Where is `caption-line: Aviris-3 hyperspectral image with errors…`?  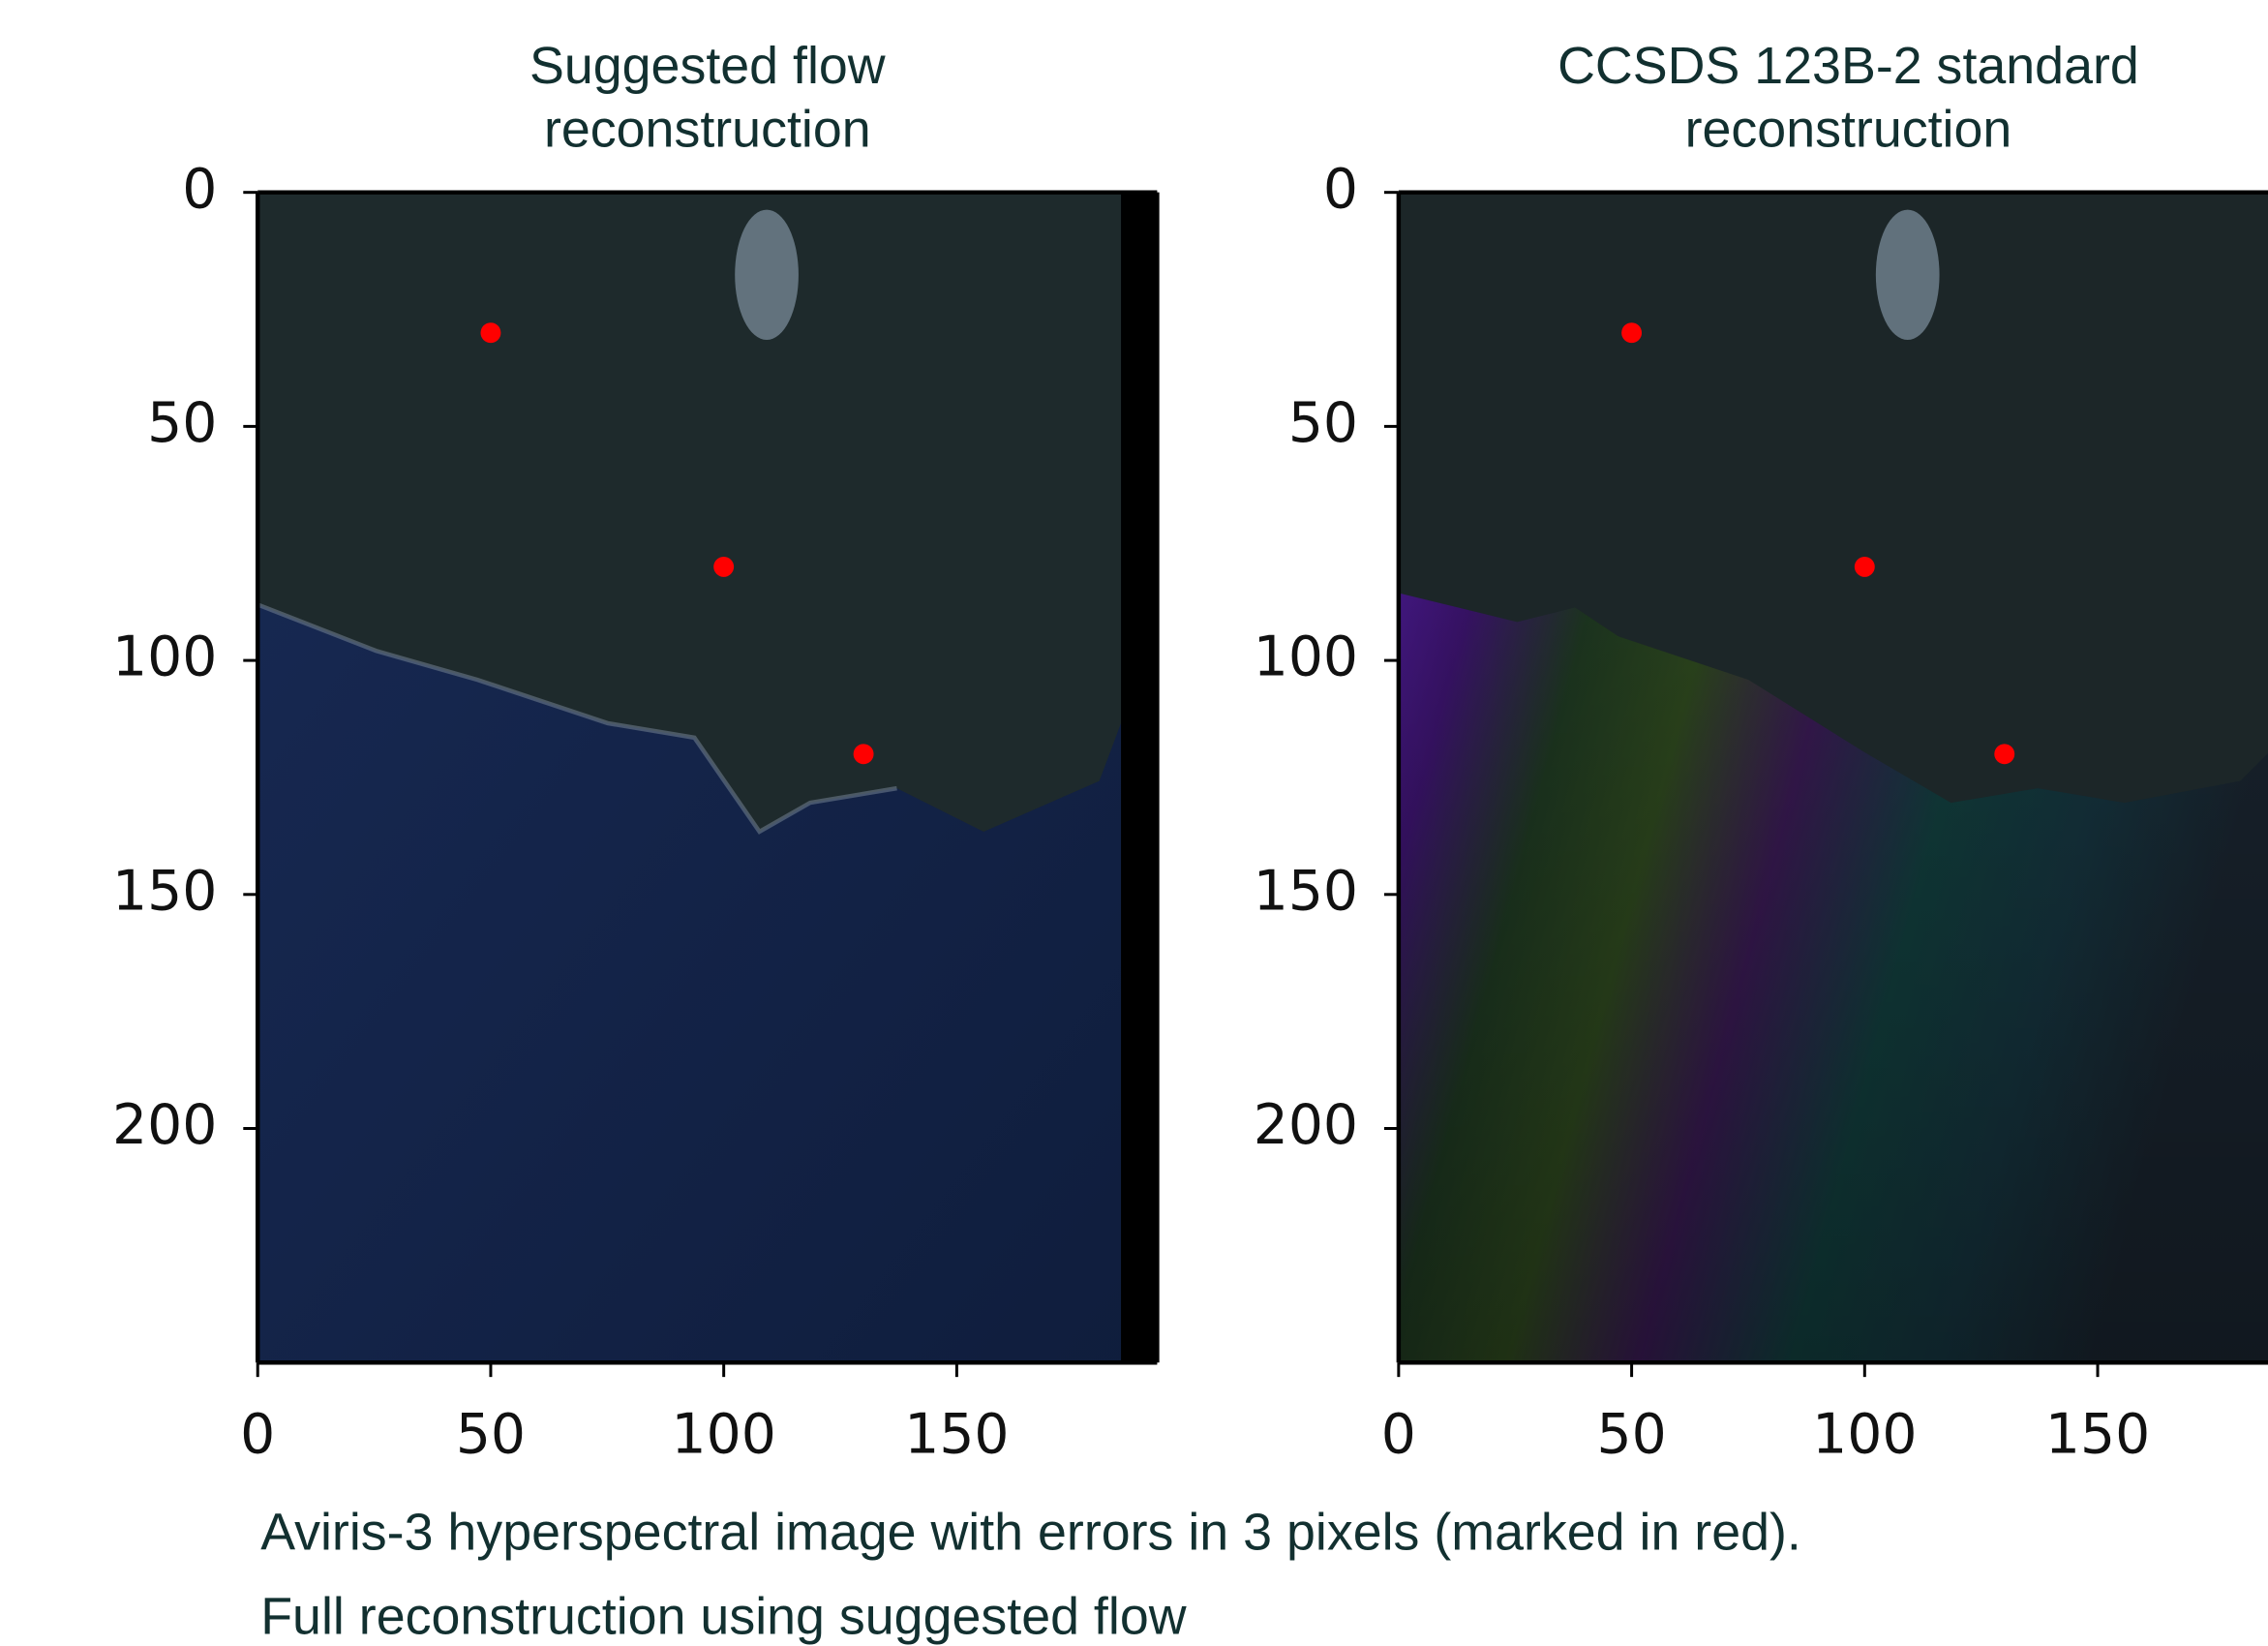
caption-line: Aviris-3 hyperspectral image with errors… is located at coordinates (1030, 1533).